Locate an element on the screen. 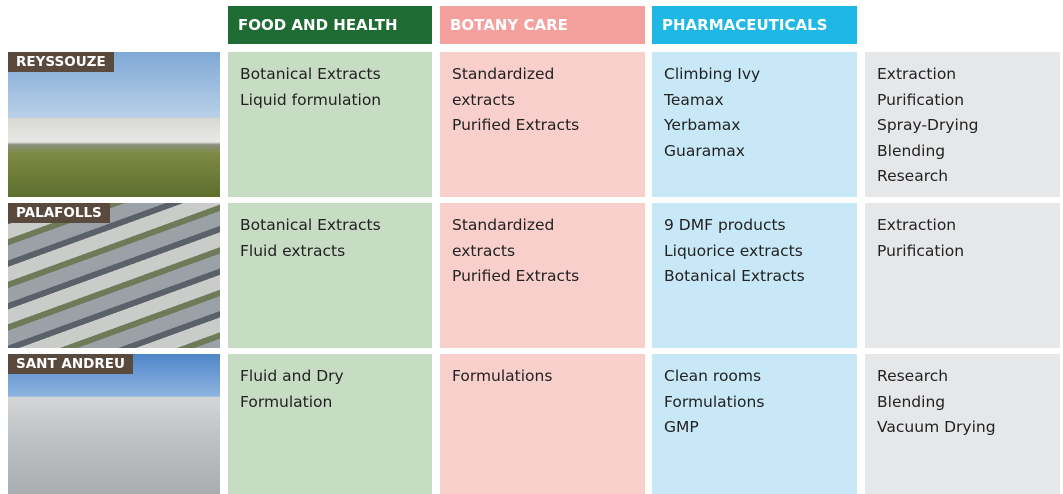 This screenshot has width=1063, height=494. column-header: PHARMACEUTICALS is located at coordinates (754, 25).